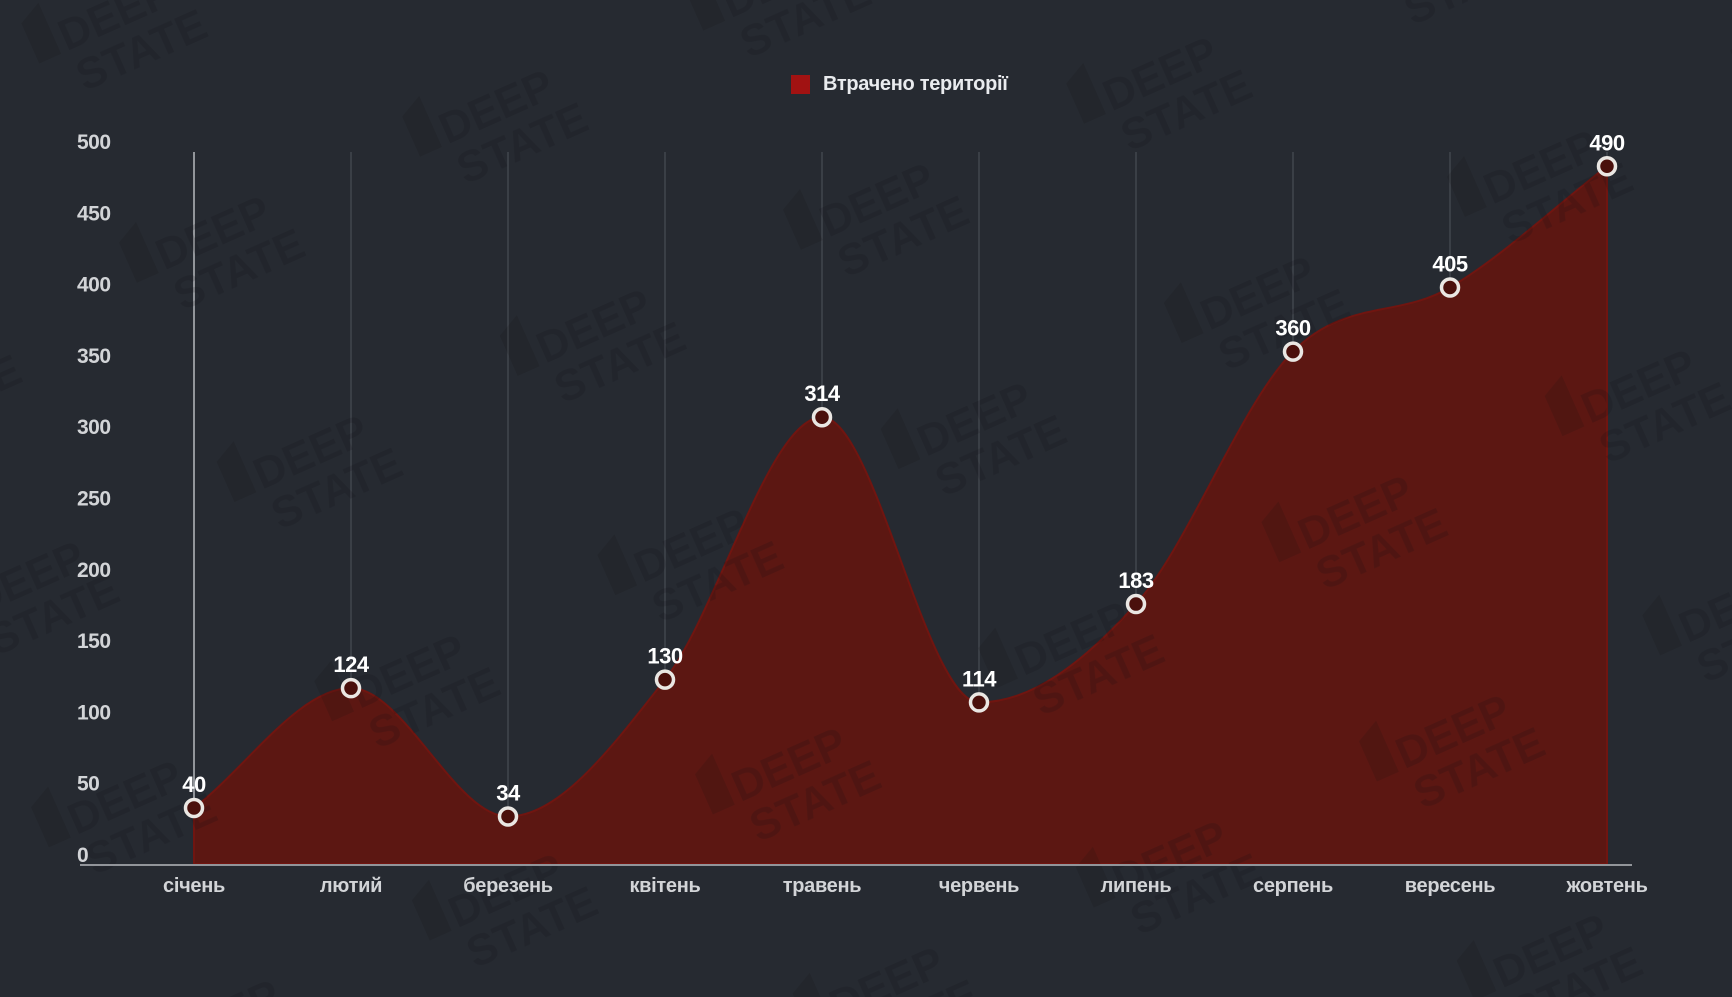 This screenshot has height=997, width=1732. I want to click on data-point-value: 114, so click(979, 678).